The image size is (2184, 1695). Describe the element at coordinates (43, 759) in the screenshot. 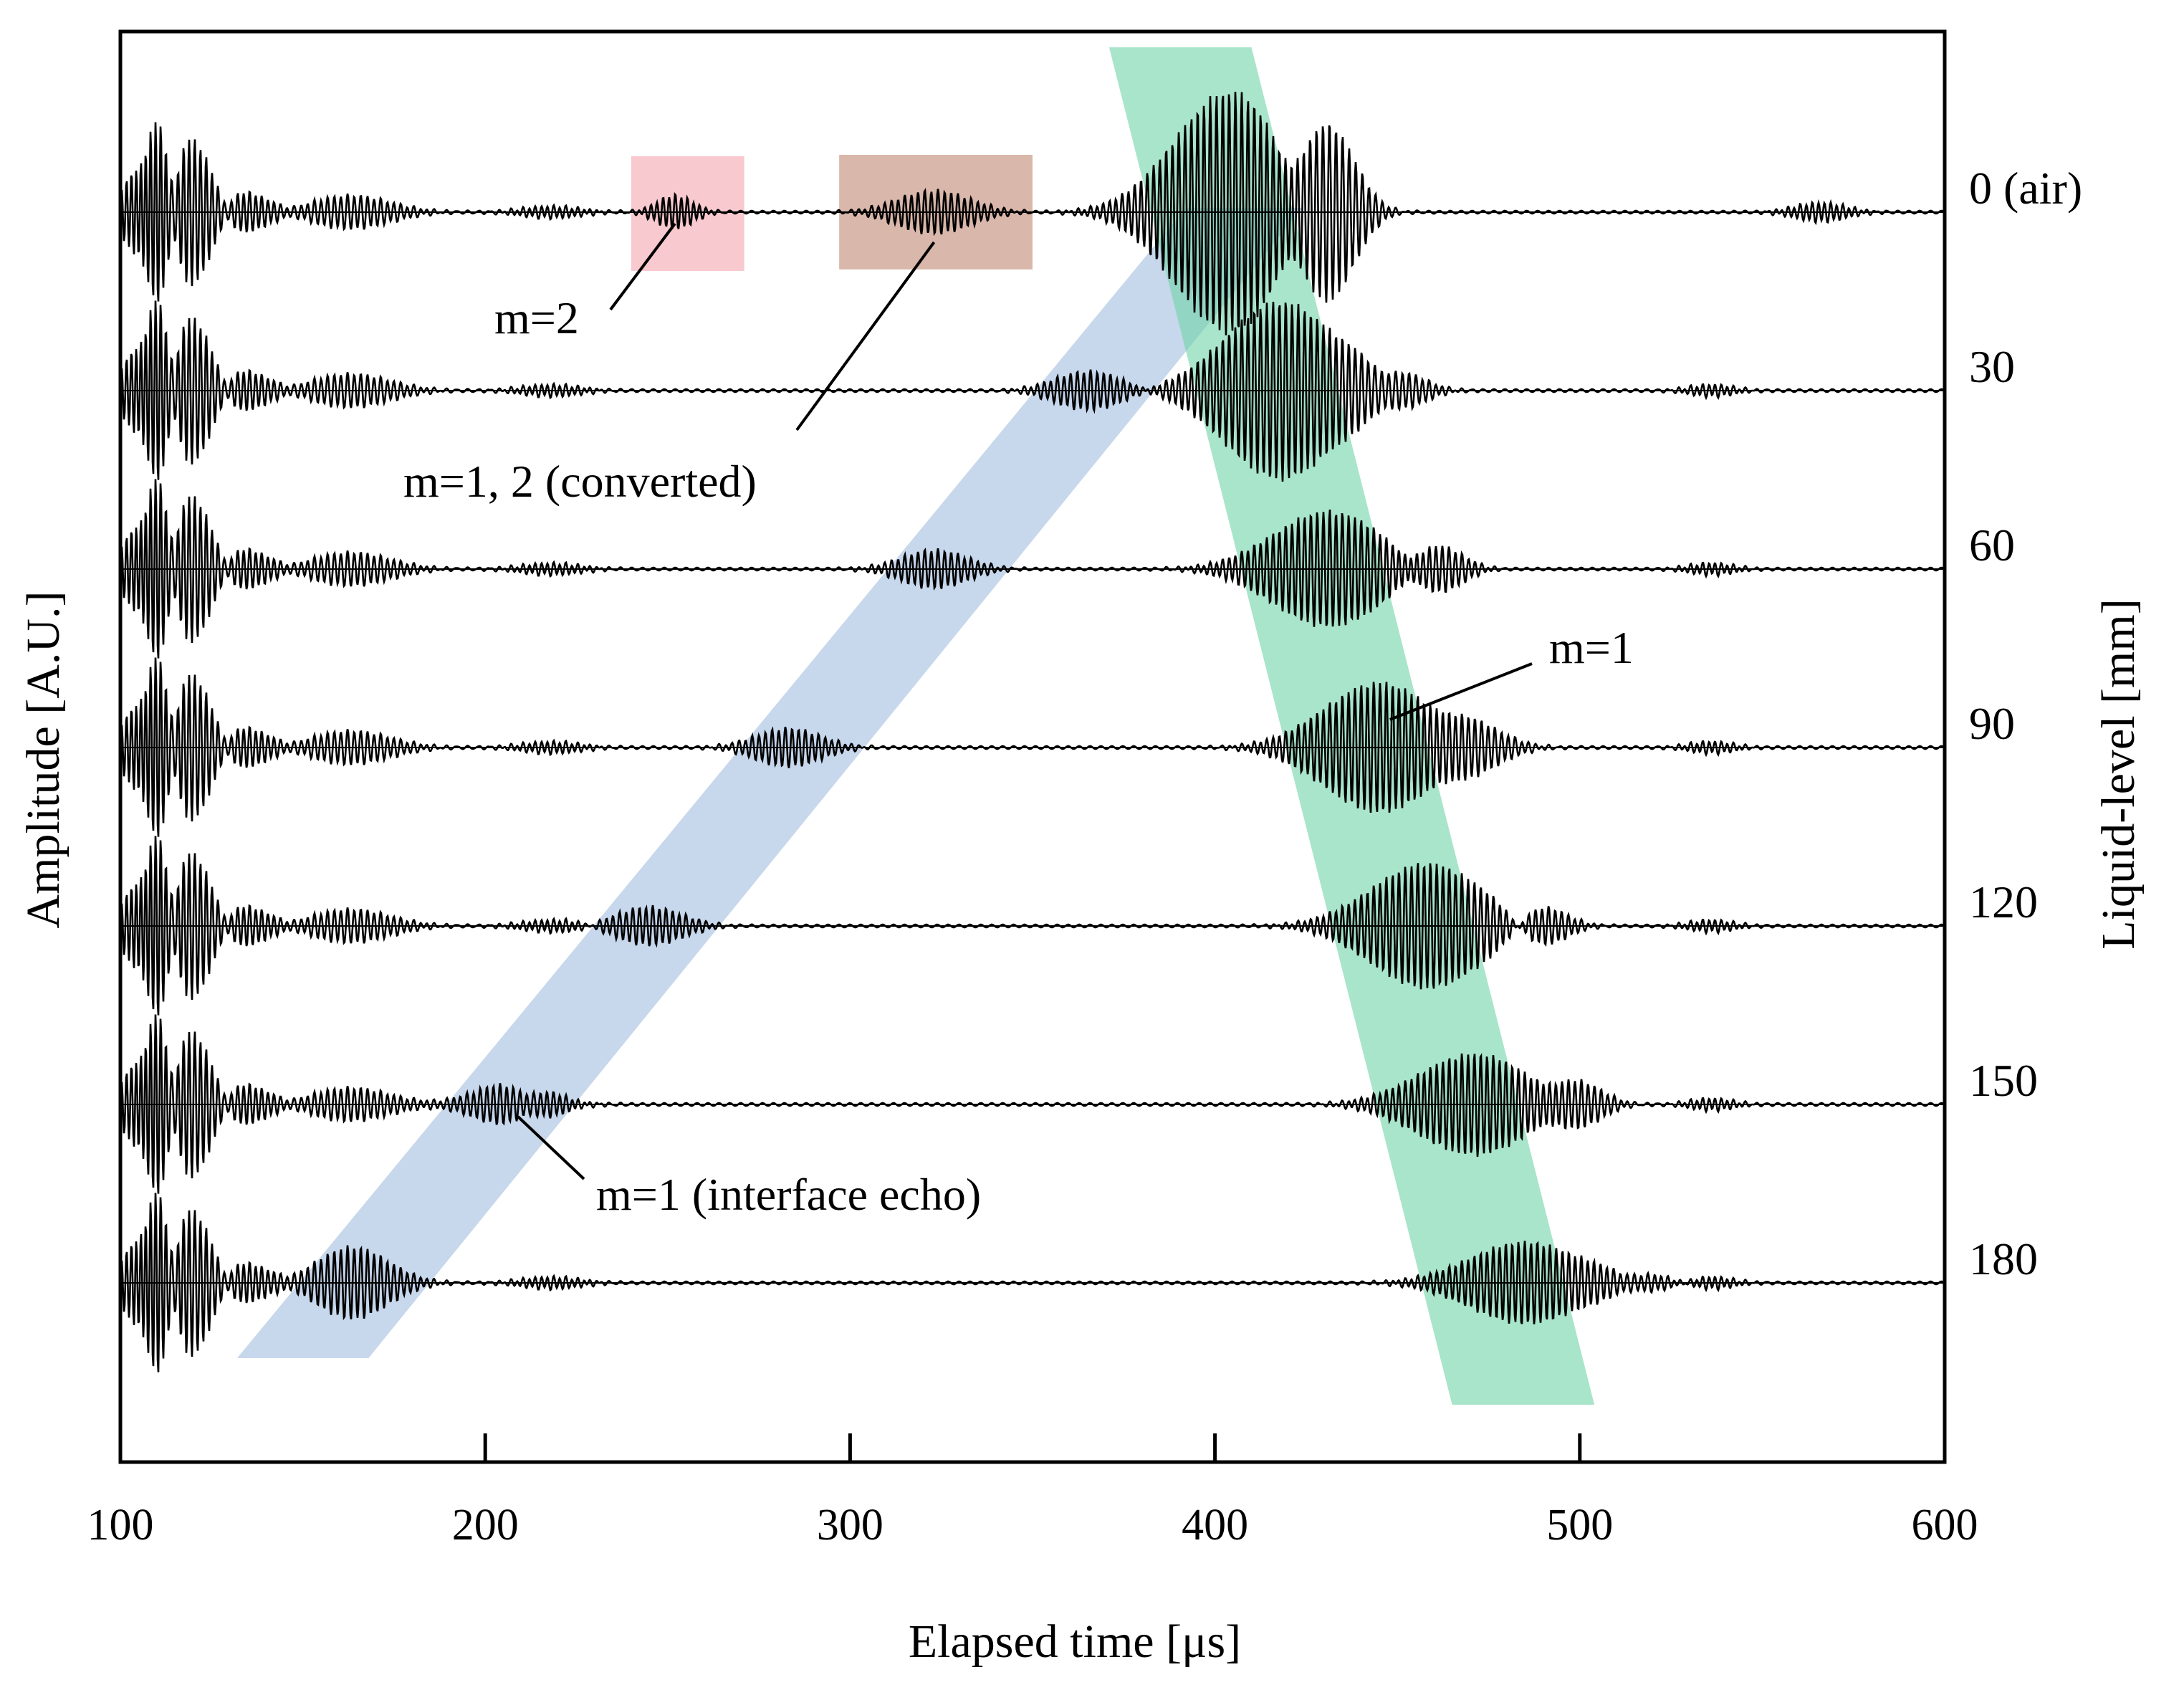

I see `y-axis-title: Amplitude [A.U.]` at that location.